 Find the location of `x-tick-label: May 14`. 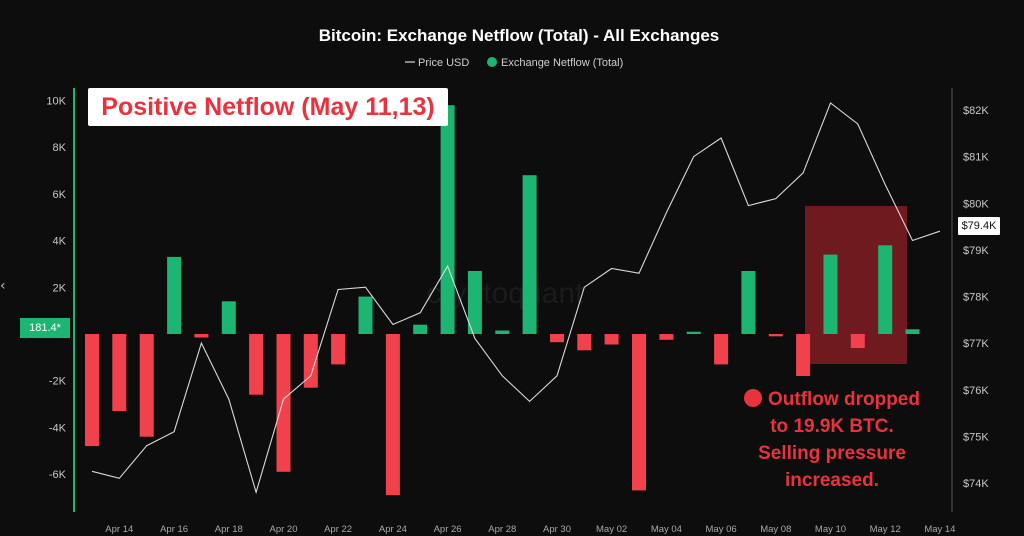

x-tick-label: May 14 is located at coordinates (939, 529).